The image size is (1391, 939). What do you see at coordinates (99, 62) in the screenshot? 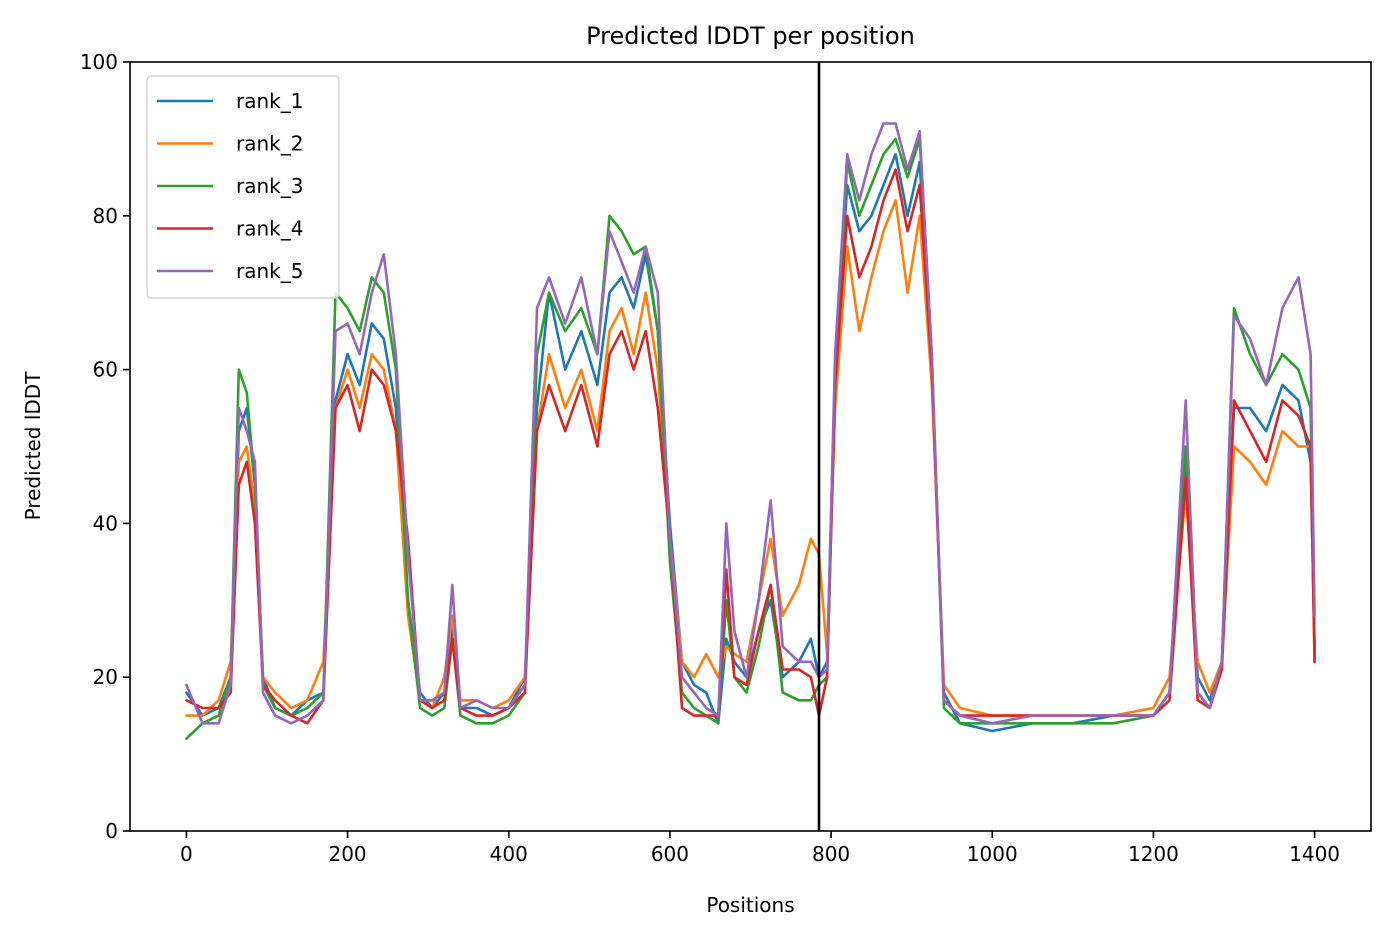
I see `y-tick-label: 100` at bounding box center [99, 62].